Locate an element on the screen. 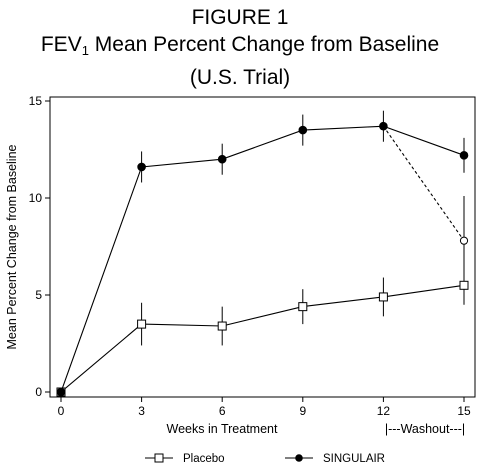 This screenshot has height=466, width=480. chart-subtitle-2: (U.S. Trial) is located at coordinates (240, 77).